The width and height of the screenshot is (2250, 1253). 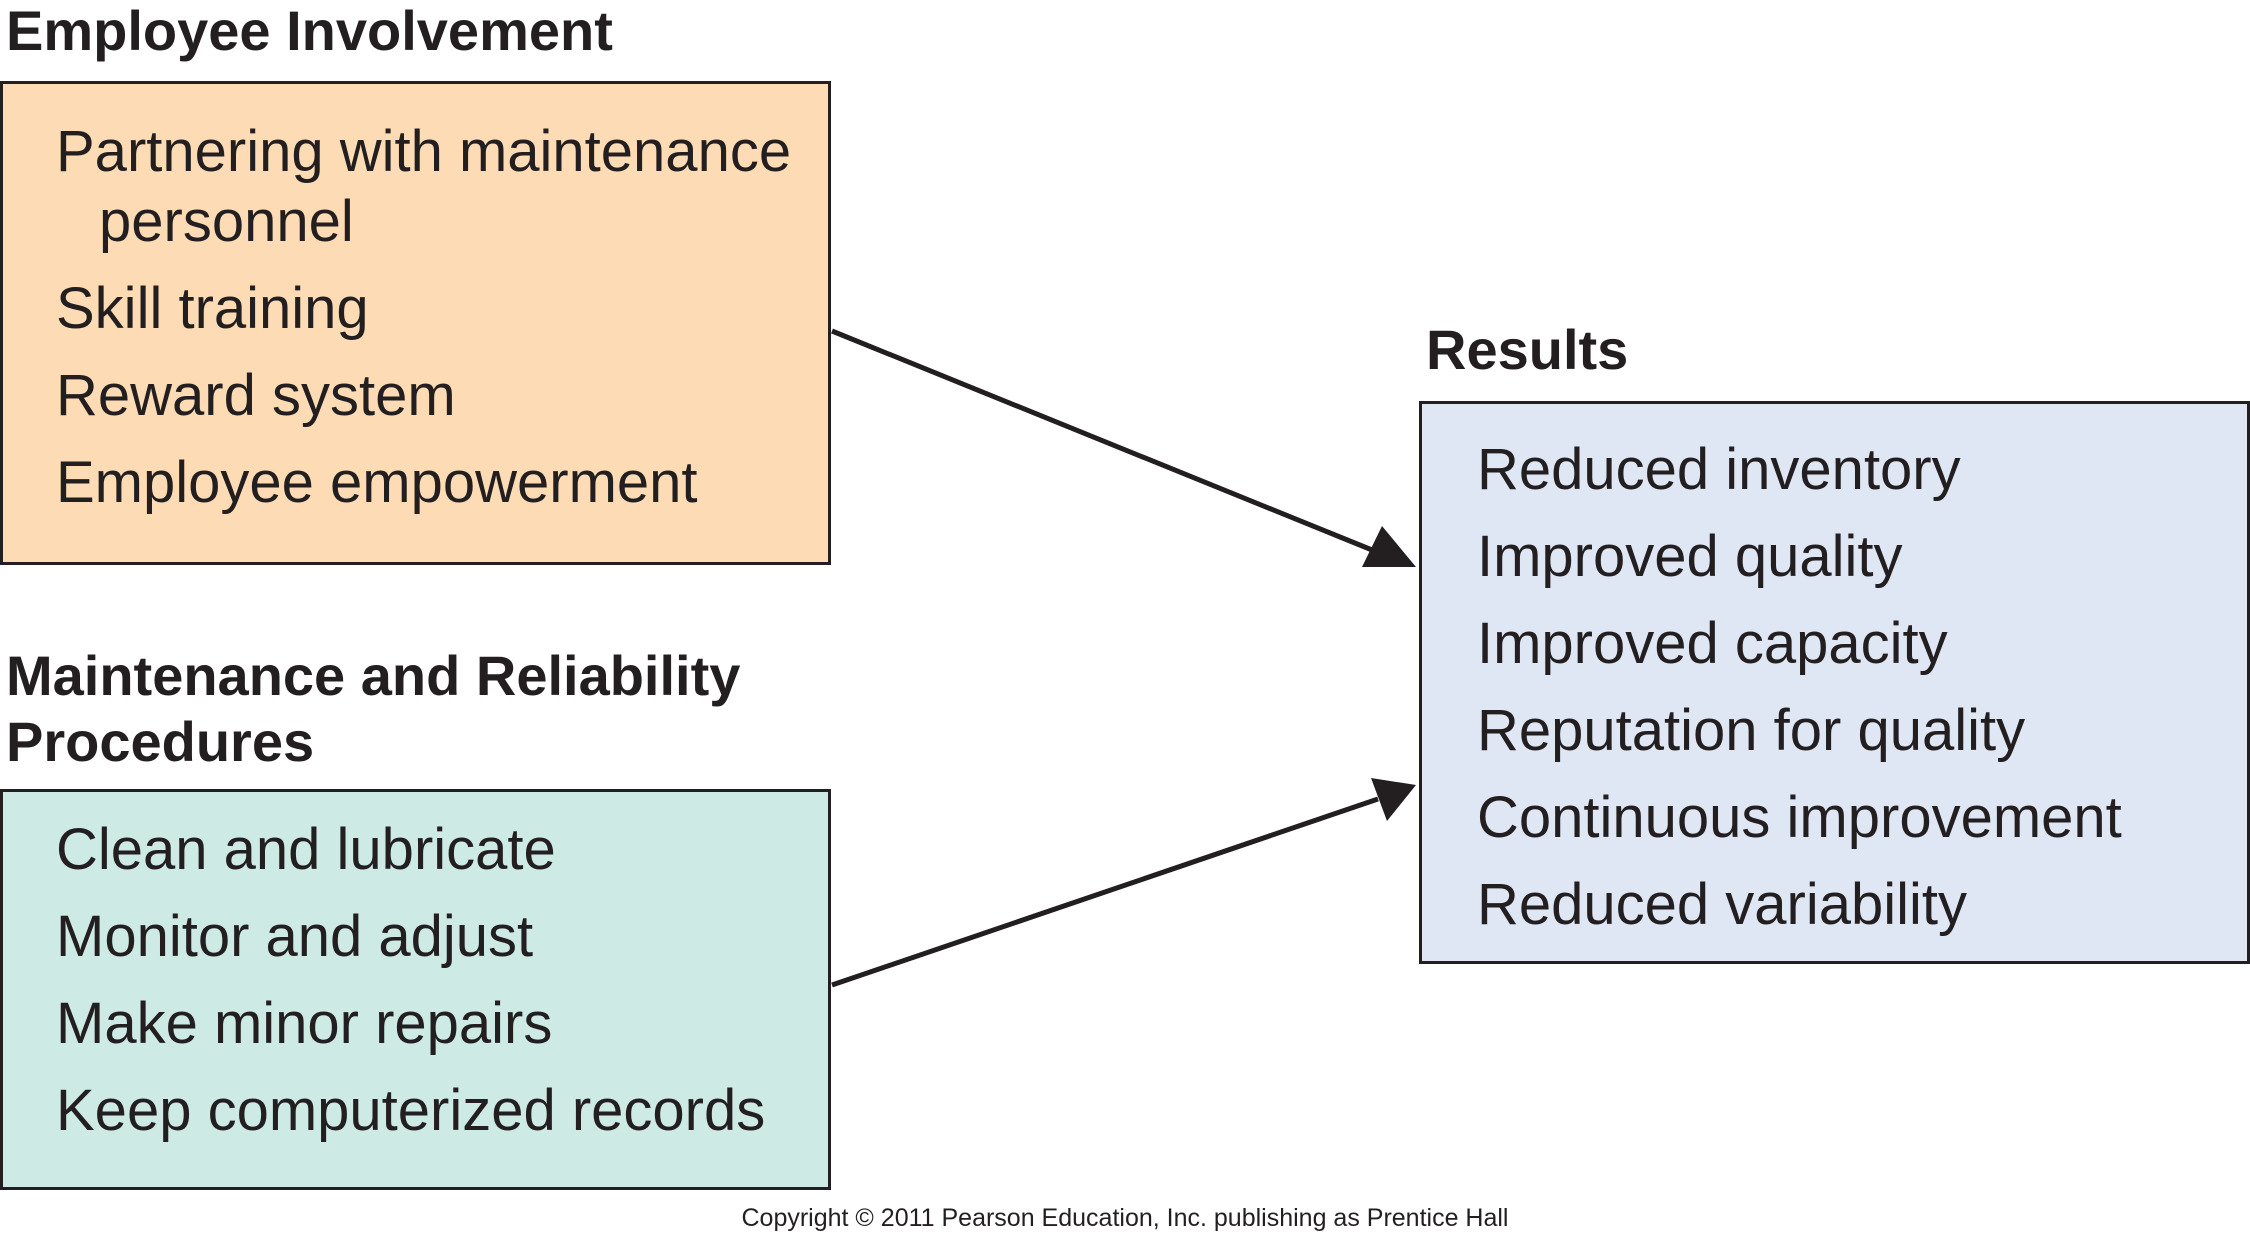 What do you see at coordinates (1719, 469) in the screenshot?
I see `results-item: Reduced inventory` at bounding box center [1719, 469].